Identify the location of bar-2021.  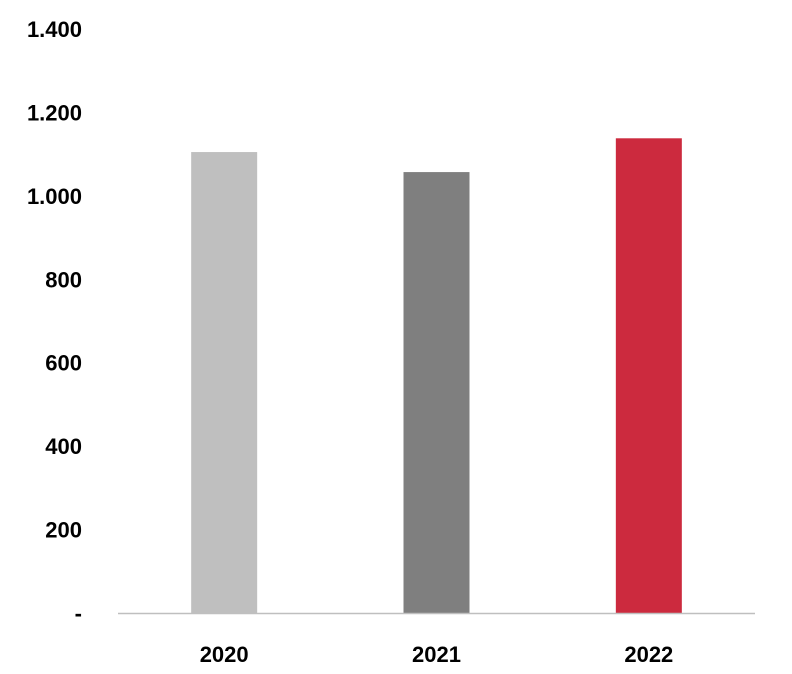
(436, 392).